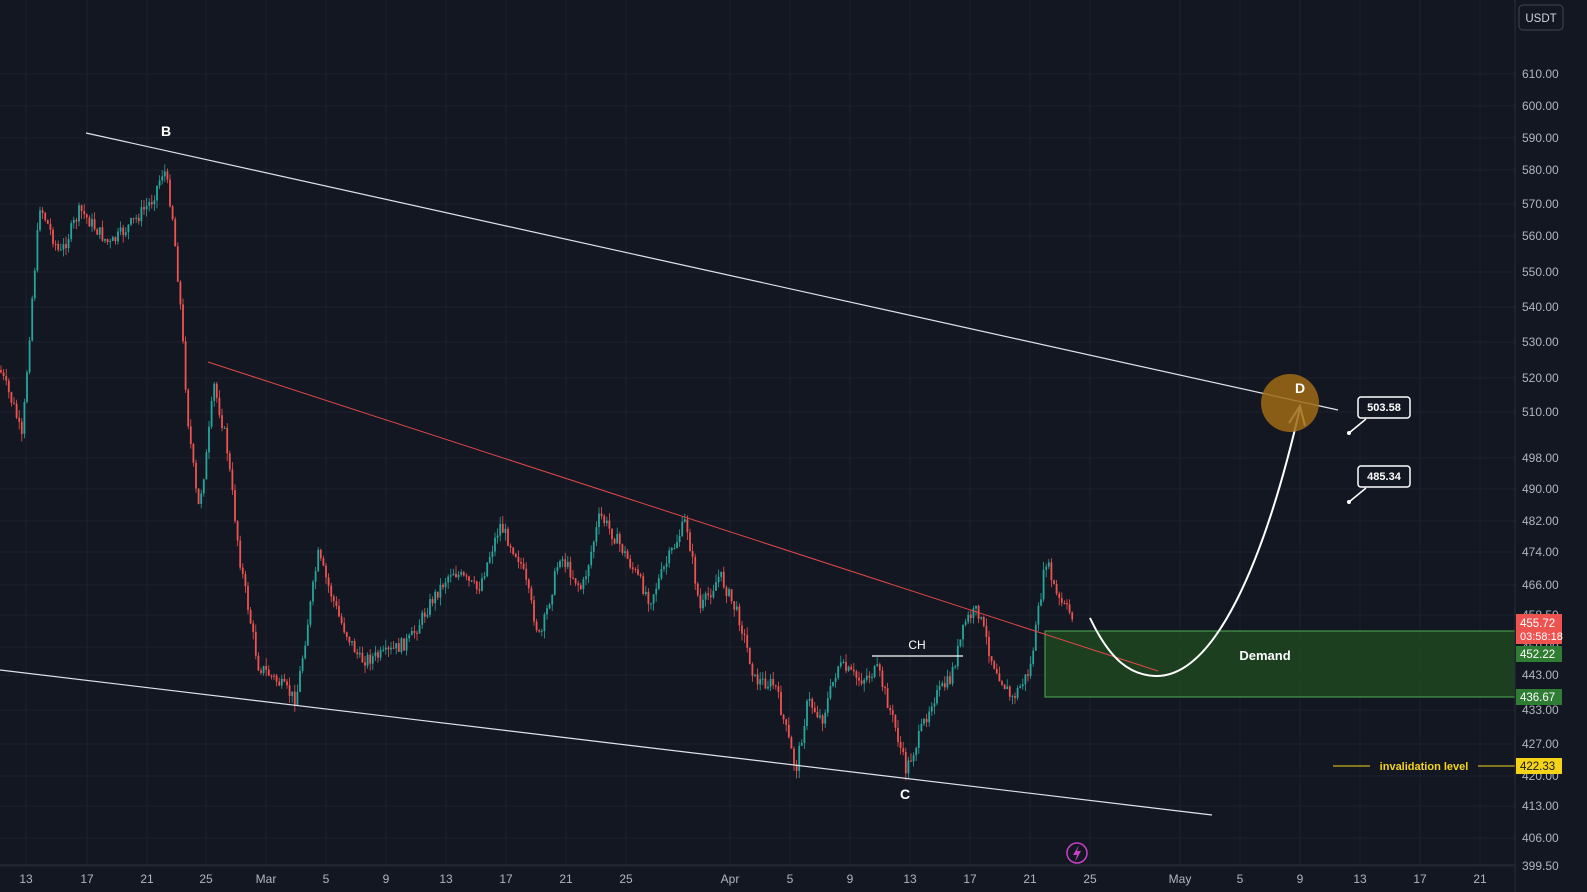 The width and height of the screenshot is (1587, 892). I want to click on y-tick-label: 474.00, so click(1540, 552).